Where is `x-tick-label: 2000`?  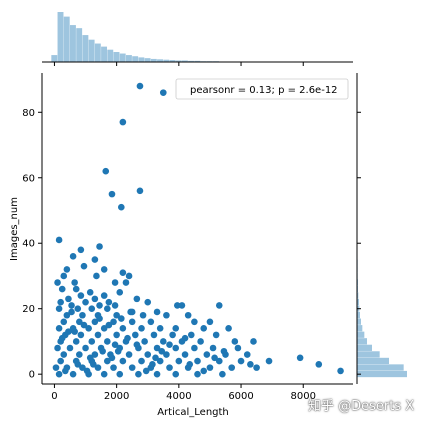
x-tick-label: 2000 is located at coordinates (116, 396).